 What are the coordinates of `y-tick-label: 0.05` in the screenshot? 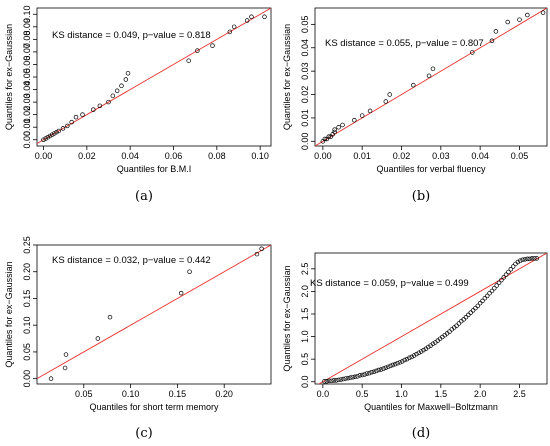 It's located at (305, 25).